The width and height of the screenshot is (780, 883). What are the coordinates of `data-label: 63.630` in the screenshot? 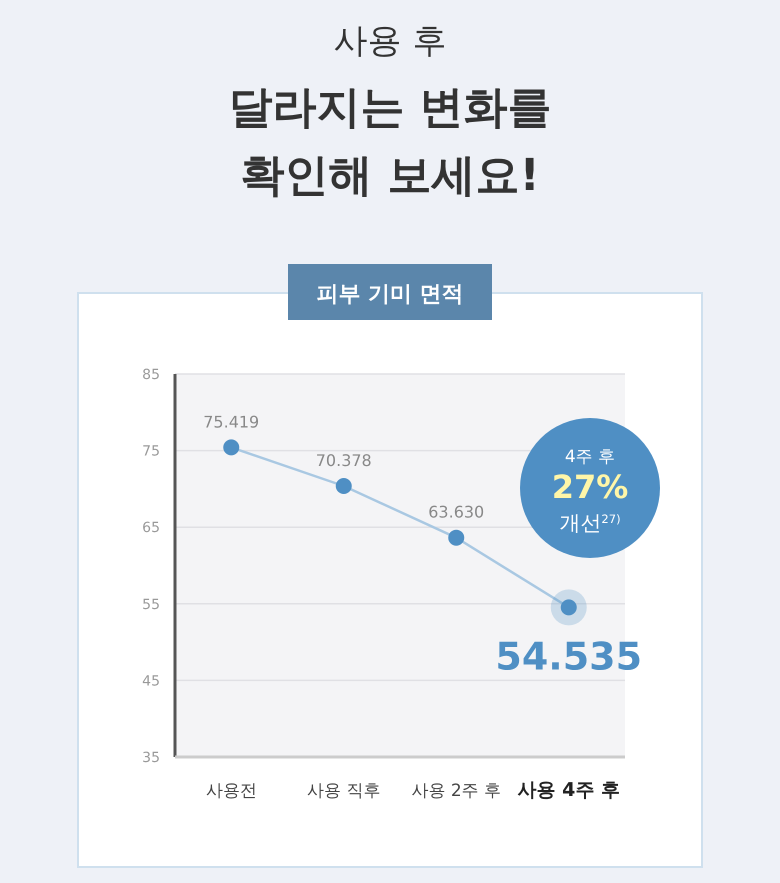 It's located at (456, 512).